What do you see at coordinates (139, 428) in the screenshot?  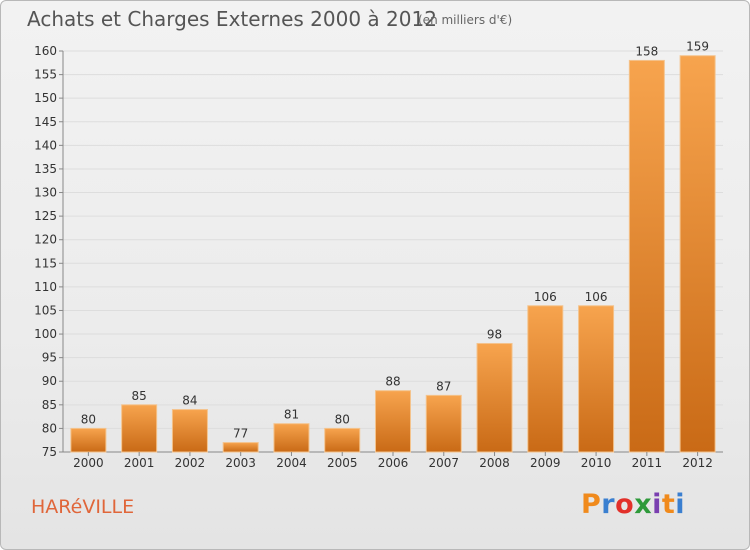 I see `bar-2001` at bounding box center [139, 428].